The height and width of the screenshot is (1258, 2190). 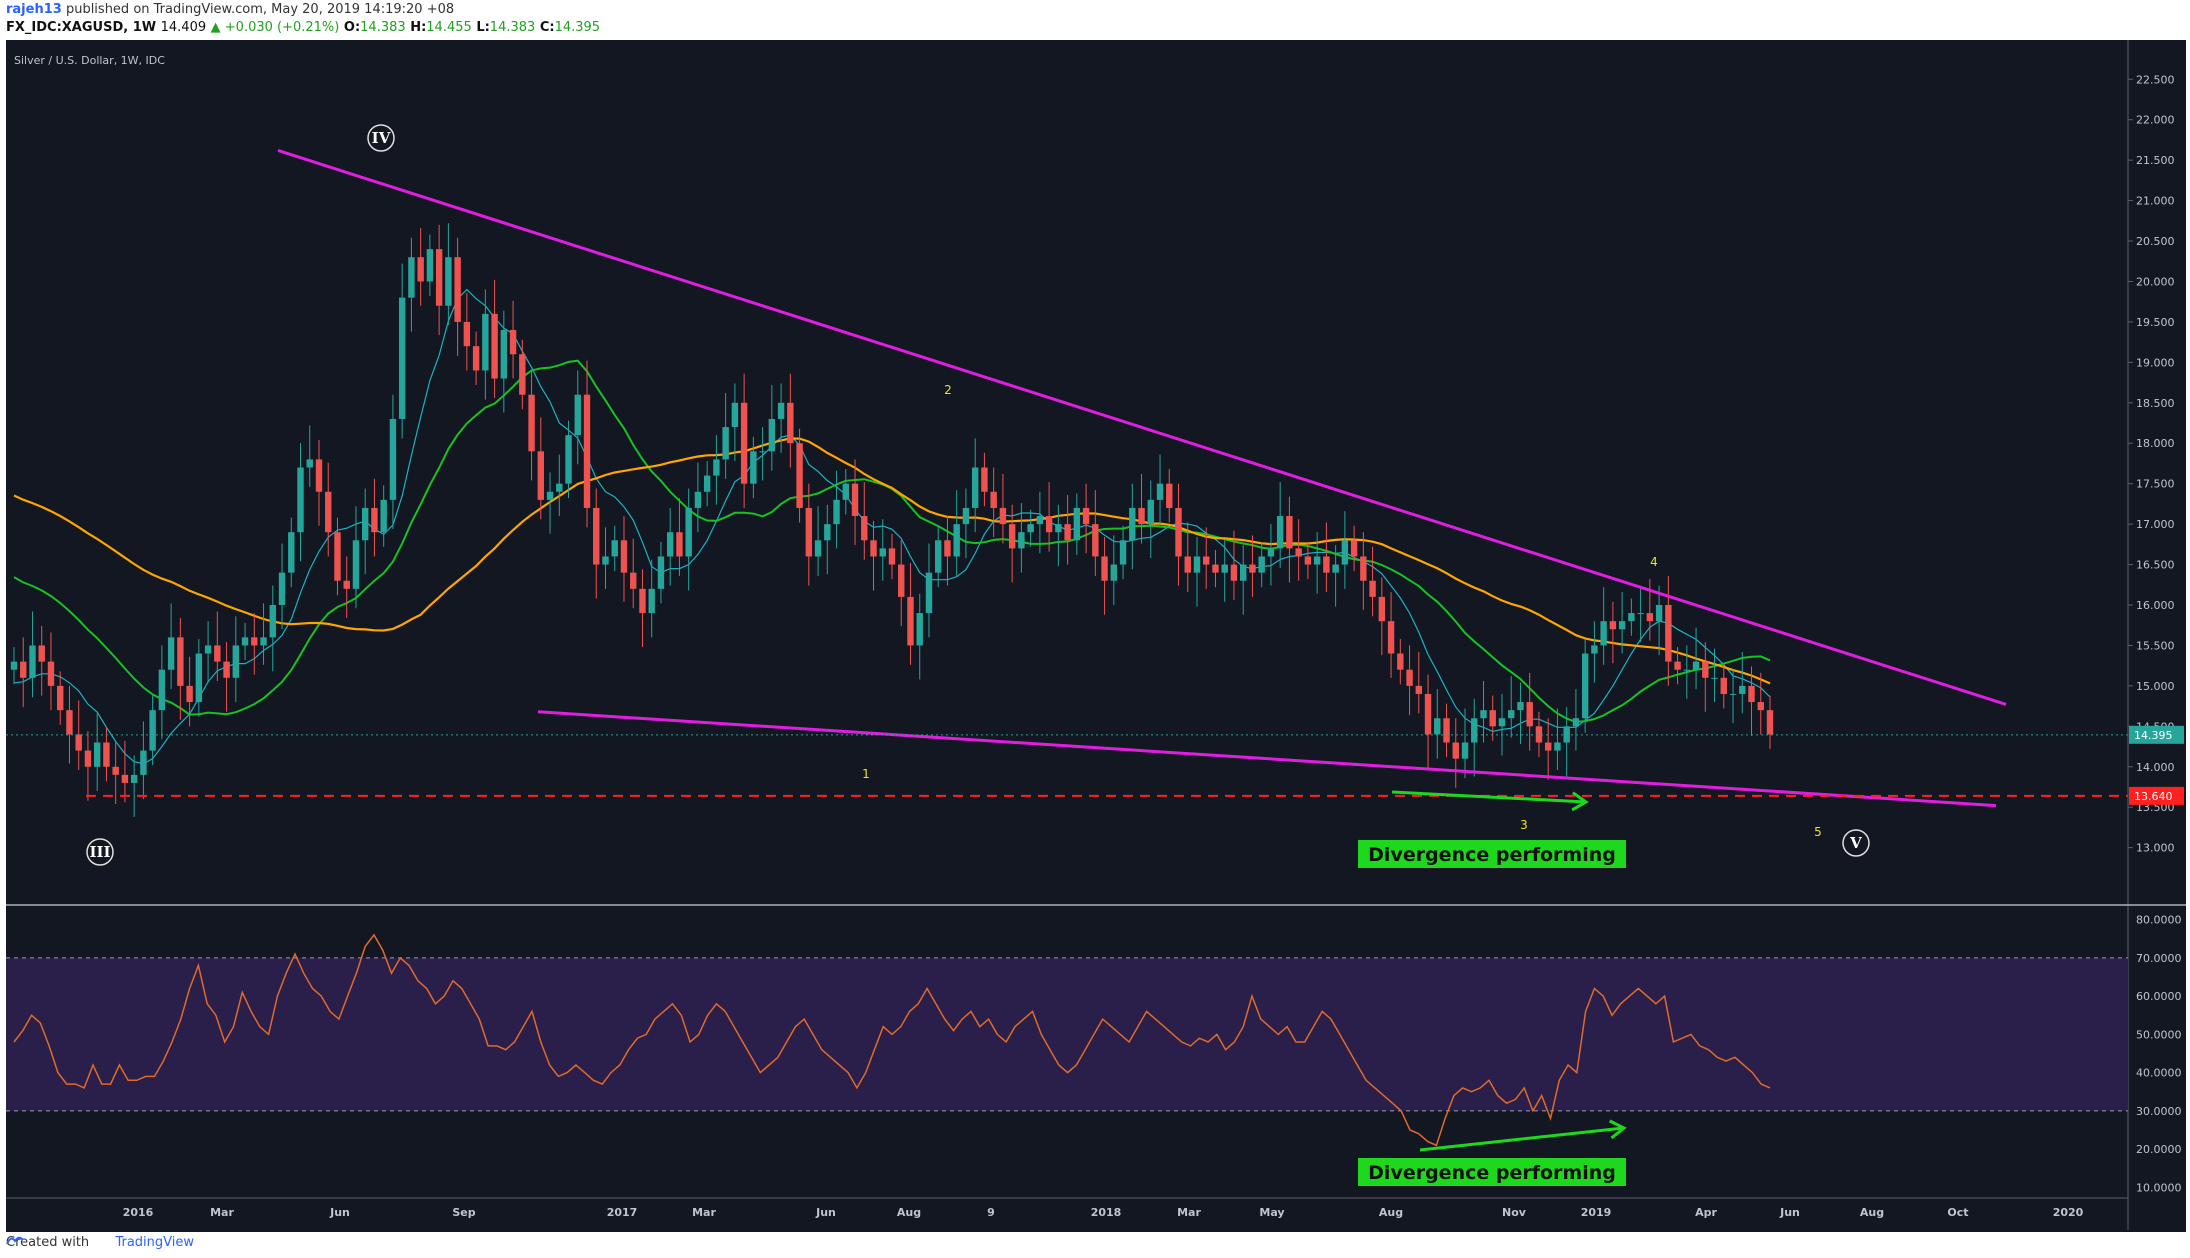 I want to click on open-value: 14.383, so click(x=383, y=27).